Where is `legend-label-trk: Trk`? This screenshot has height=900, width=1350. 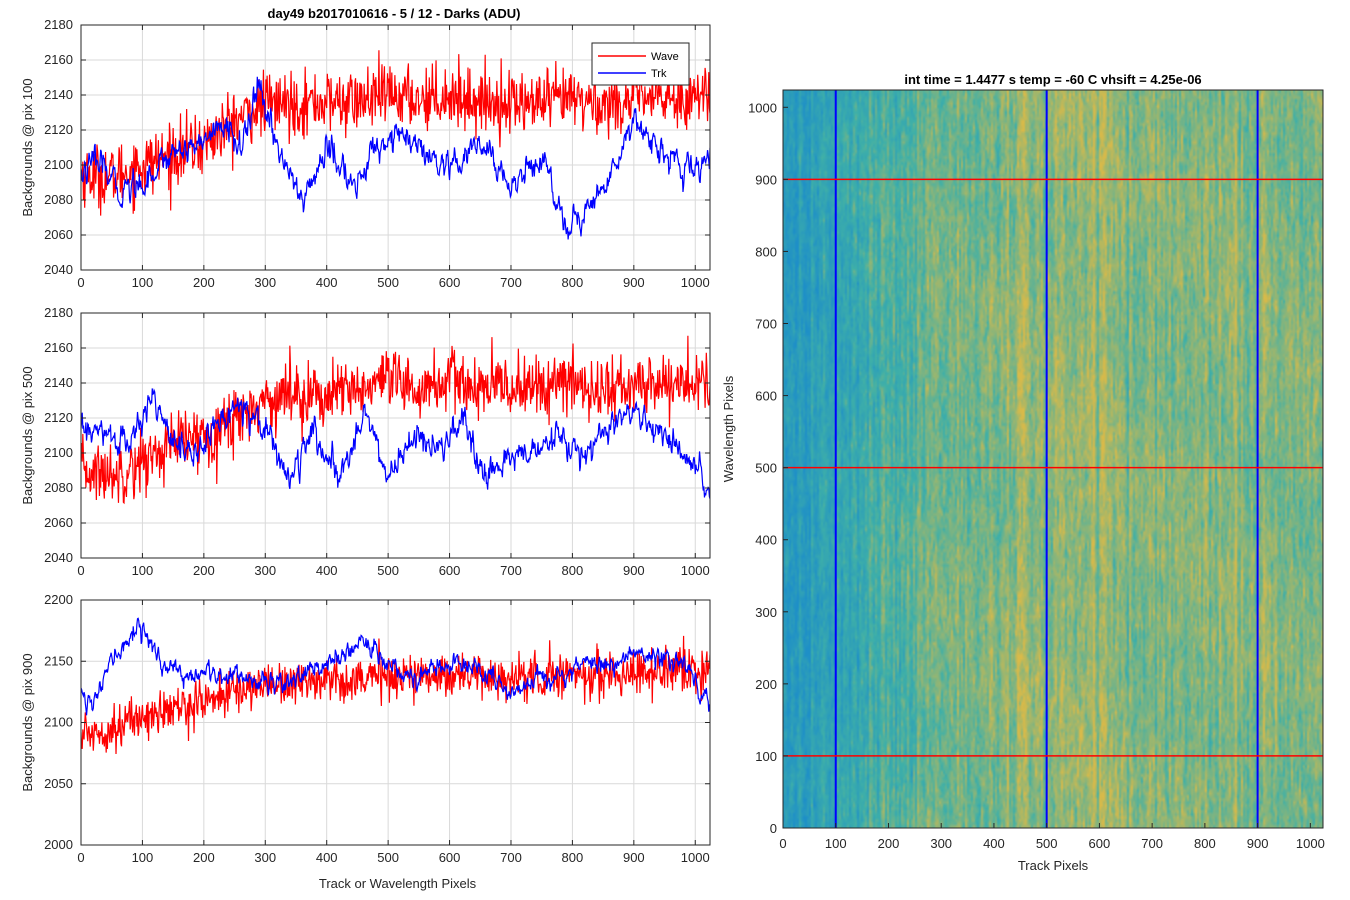
legend-label-trk: Trk is located at coordinates (659, 74).